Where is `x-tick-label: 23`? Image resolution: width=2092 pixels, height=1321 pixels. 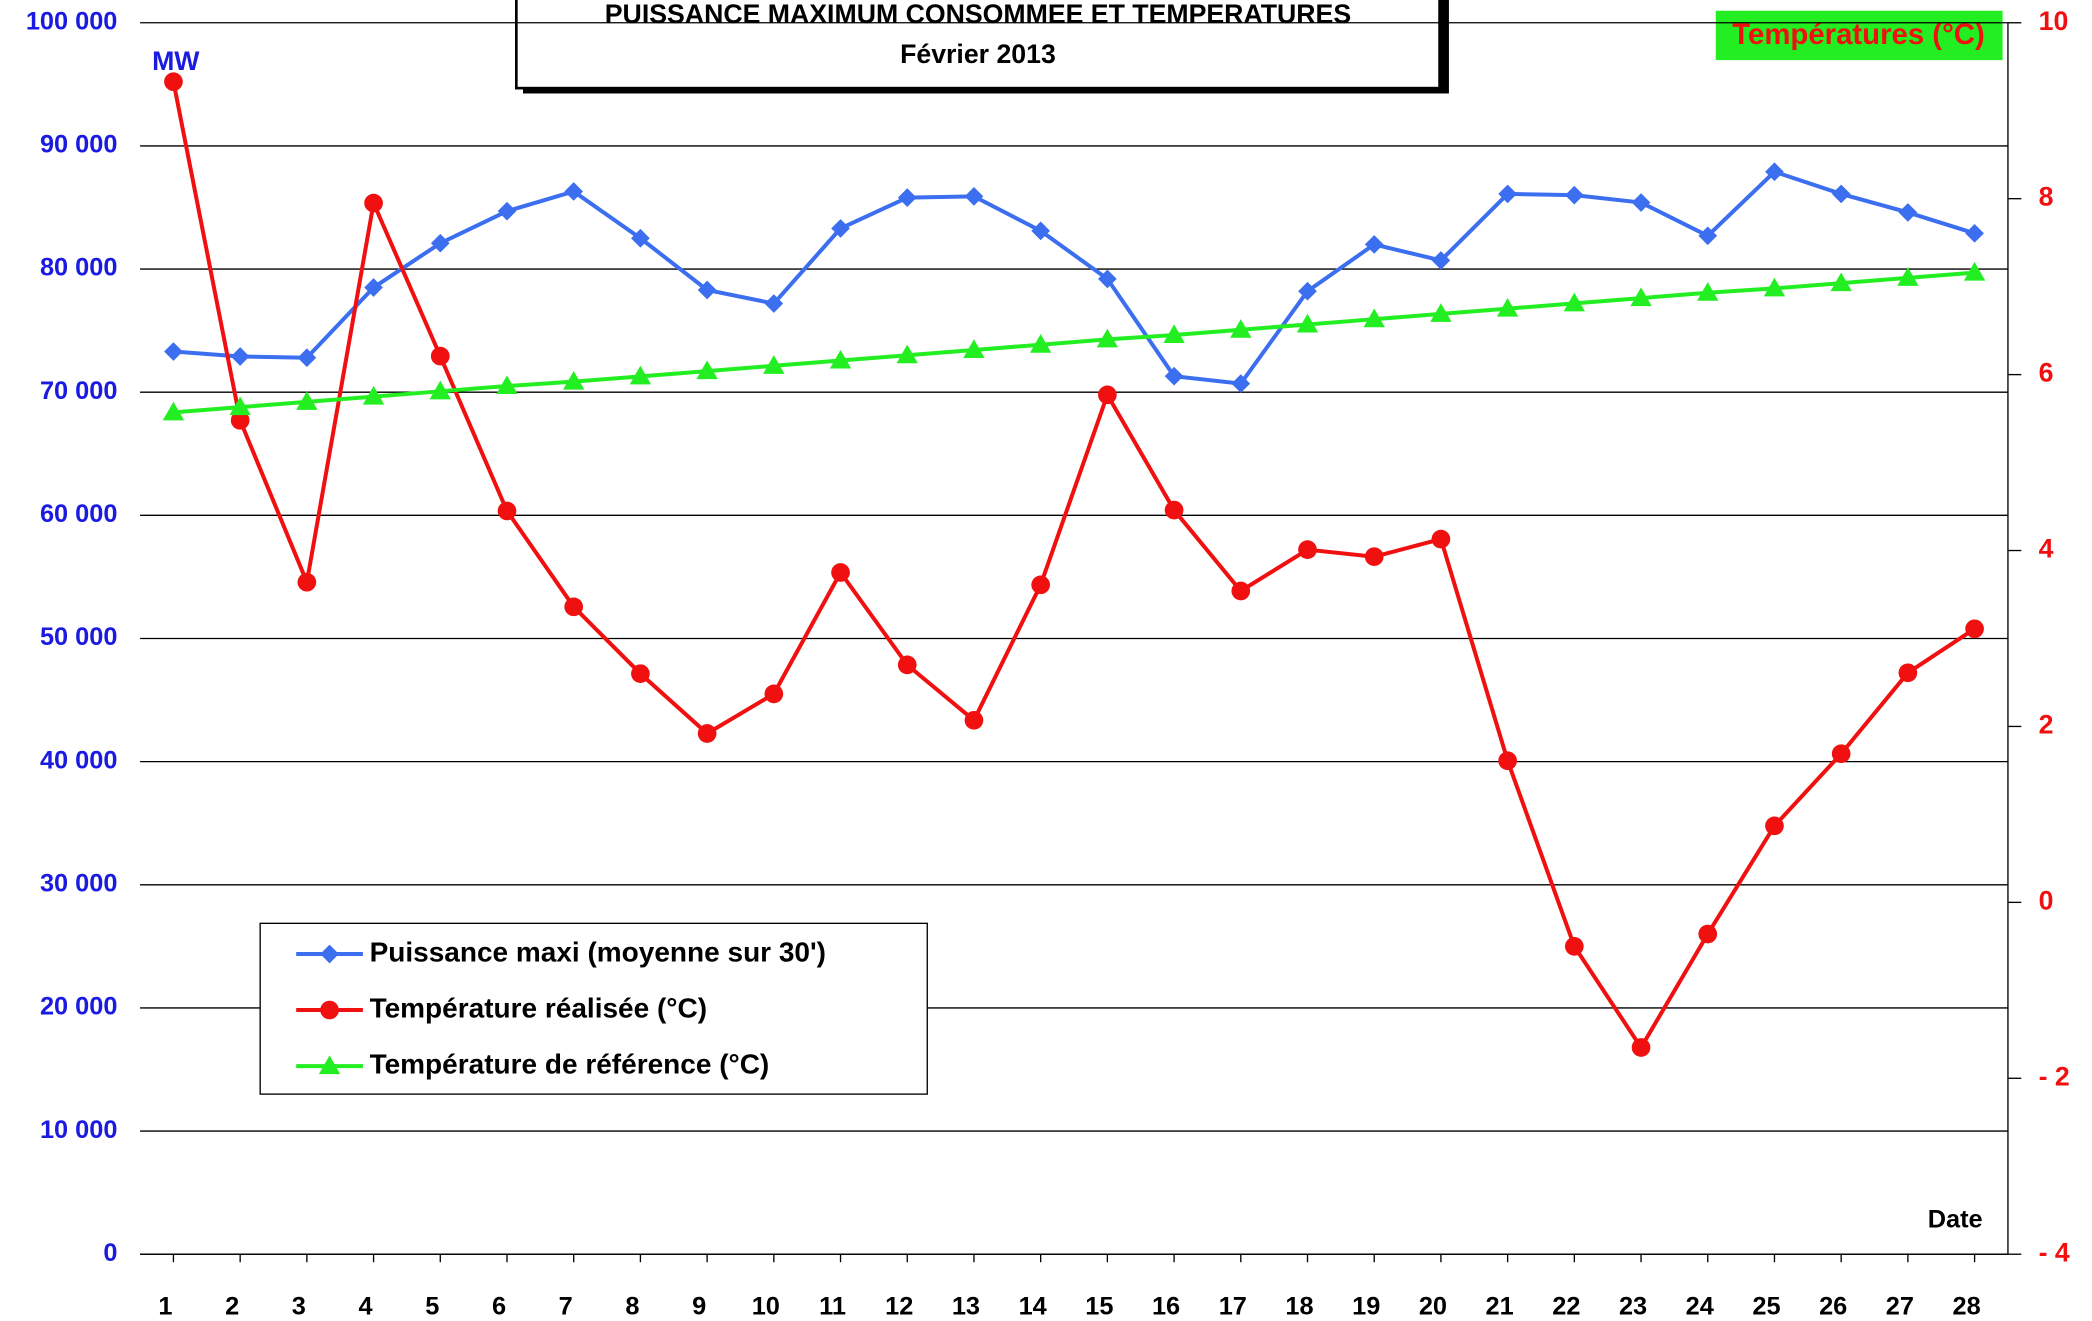 x-tick-label: 23 is located at coordinates (1633, 1306).